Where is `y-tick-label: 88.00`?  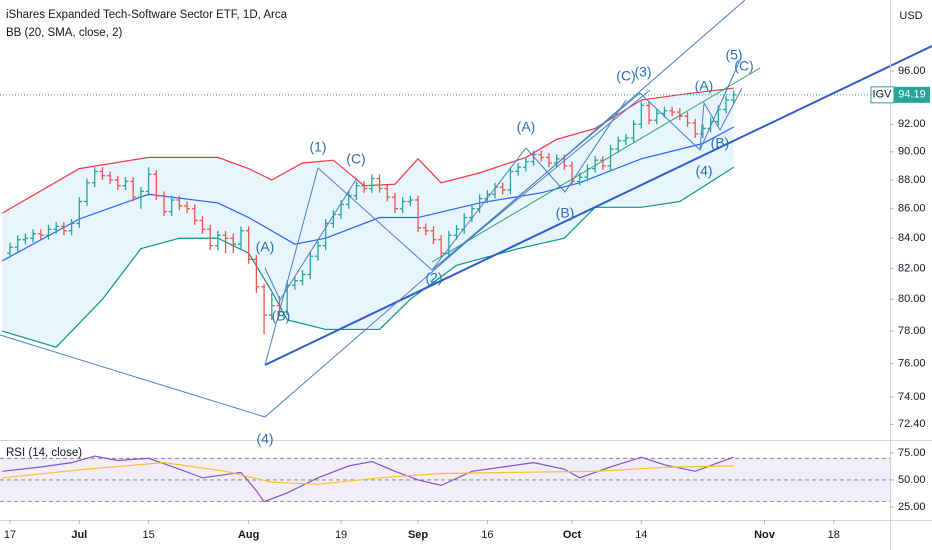 y-tick-label: 88.00 is located at coordinates (912, 180).